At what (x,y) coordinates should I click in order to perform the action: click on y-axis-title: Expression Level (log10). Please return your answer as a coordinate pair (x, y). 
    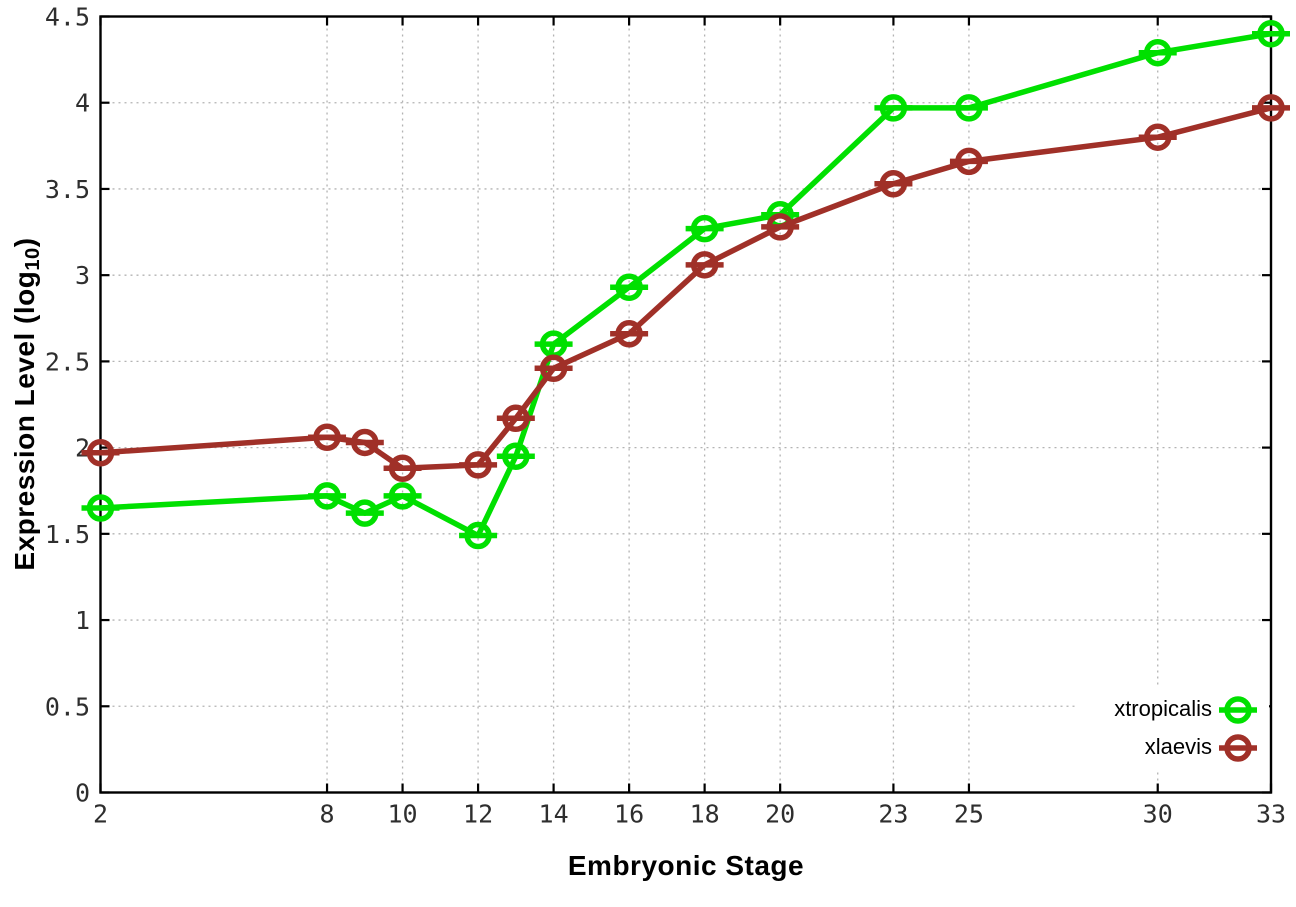
    Looking at the image, I should click on (27, 404).